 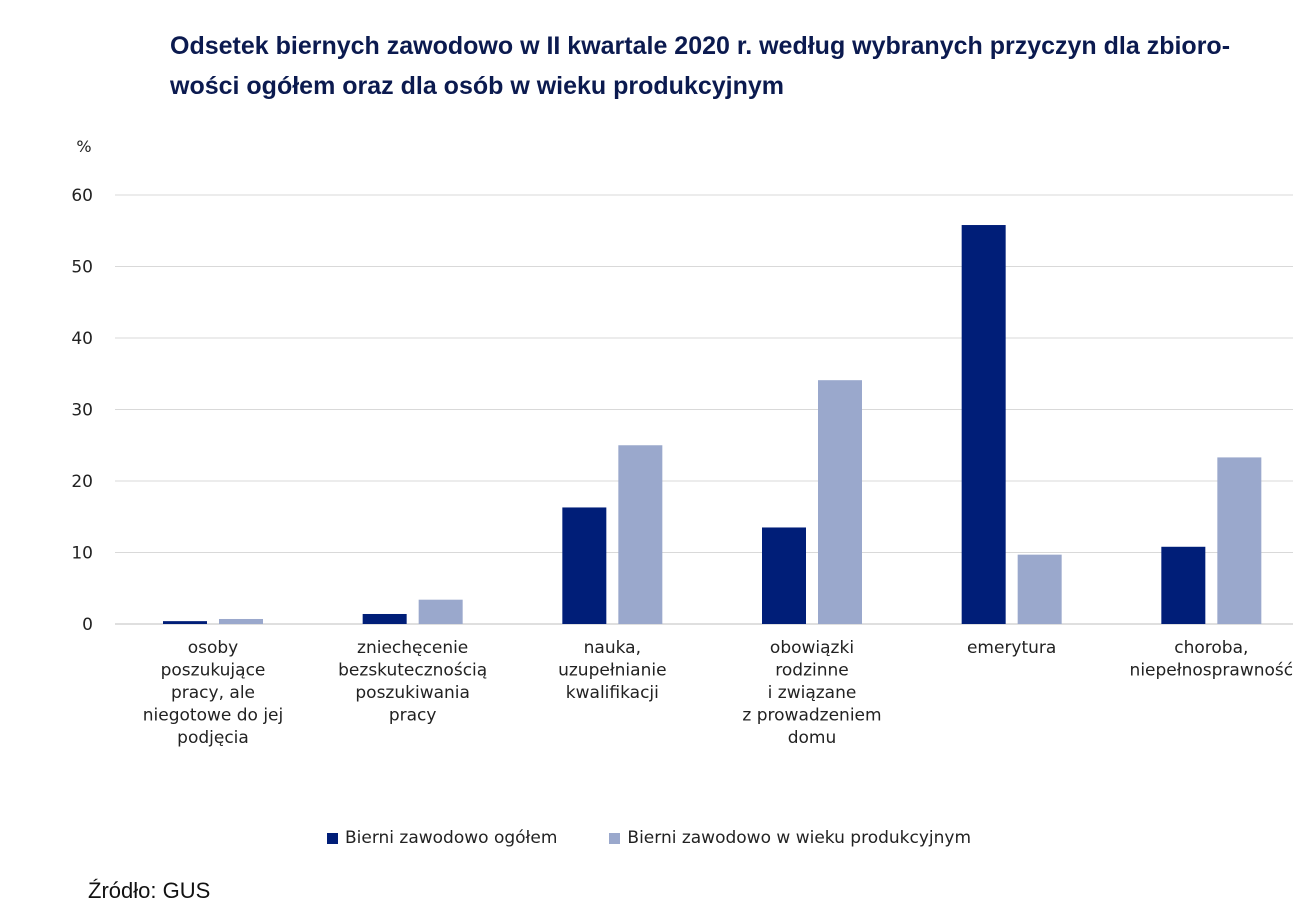 I want to click on source-note: Źródło: GUS, so click(x=149, y=890).